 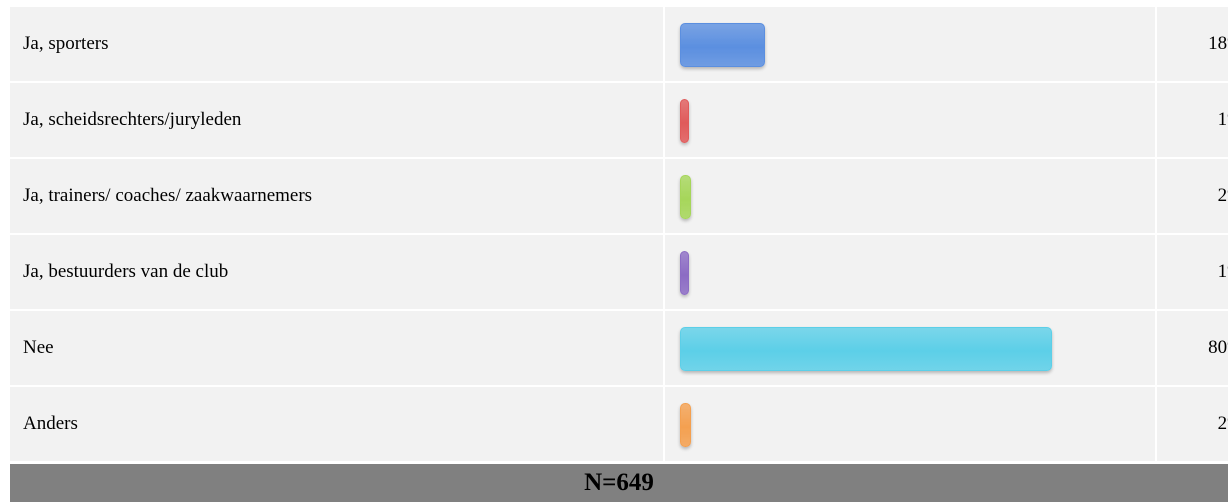 What do you see at coordinates (337, 425) in the screenshot?
I see `category-label: Anders` at bounding box center [337, 425].